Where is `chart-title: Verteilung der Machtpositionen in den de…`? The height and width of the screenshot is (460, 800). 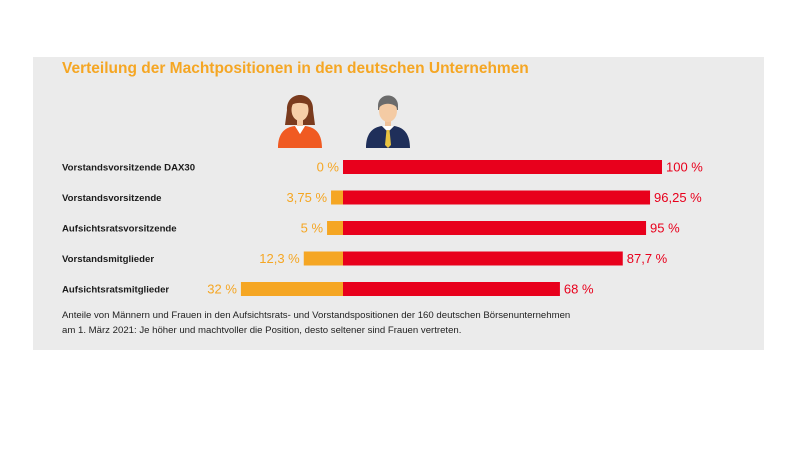
chart-title: Verteilung der Machtpositionen in den de… is located at coordinates (295, 68).